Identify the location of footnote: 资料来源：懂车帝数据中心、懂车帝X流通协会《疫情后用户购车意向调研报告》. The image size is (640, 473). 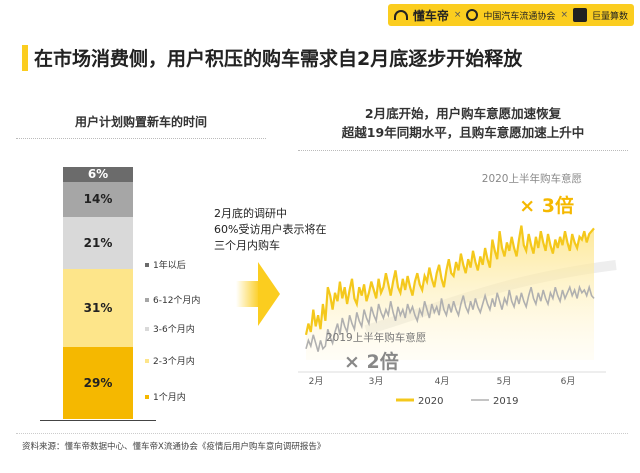
(174, 447).